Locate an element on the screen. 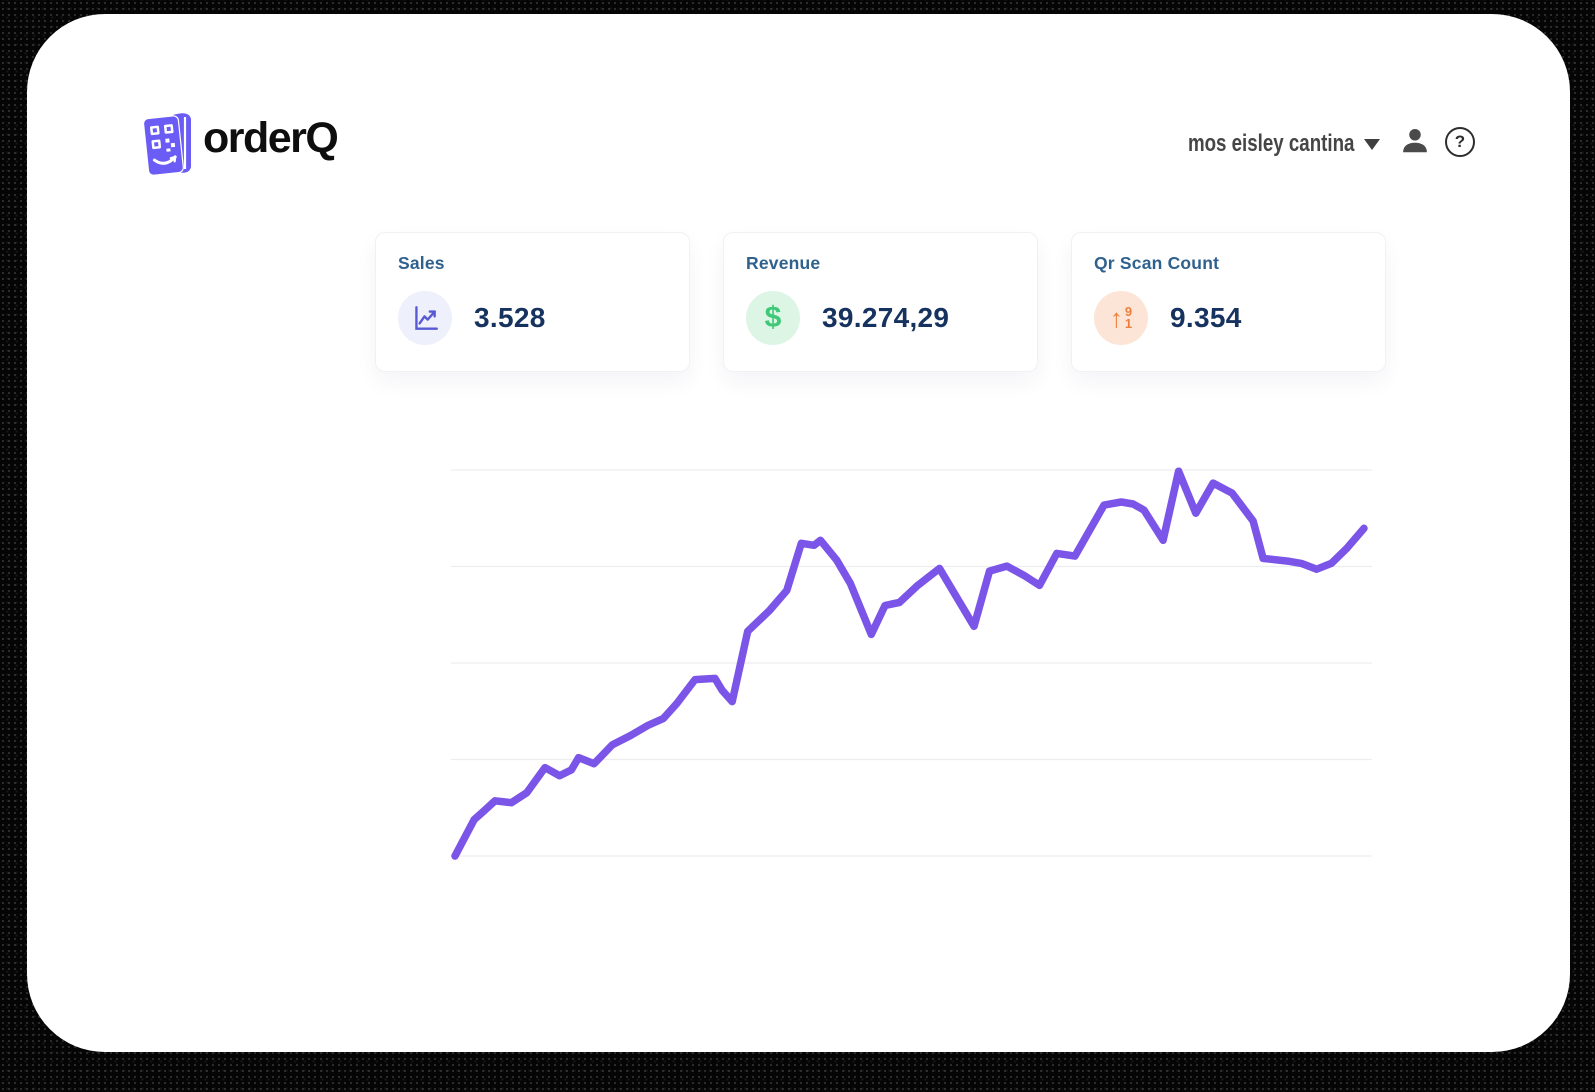  sort-numeric-up-icon: ↑ 9 1 is located at coordinates (1121, 318).